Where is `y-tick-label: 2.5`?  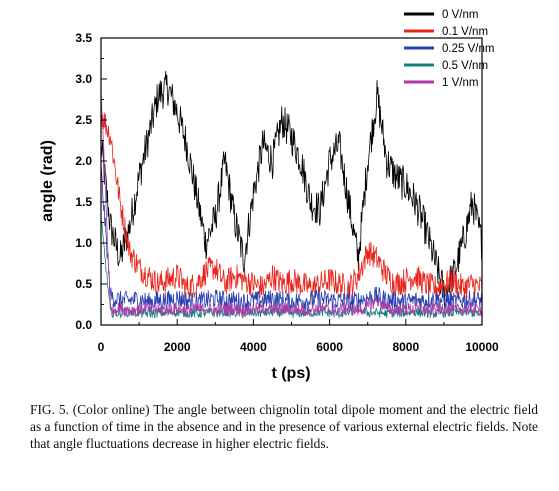 y-tick-label: 2.5 is located at coordinates (83, 120).